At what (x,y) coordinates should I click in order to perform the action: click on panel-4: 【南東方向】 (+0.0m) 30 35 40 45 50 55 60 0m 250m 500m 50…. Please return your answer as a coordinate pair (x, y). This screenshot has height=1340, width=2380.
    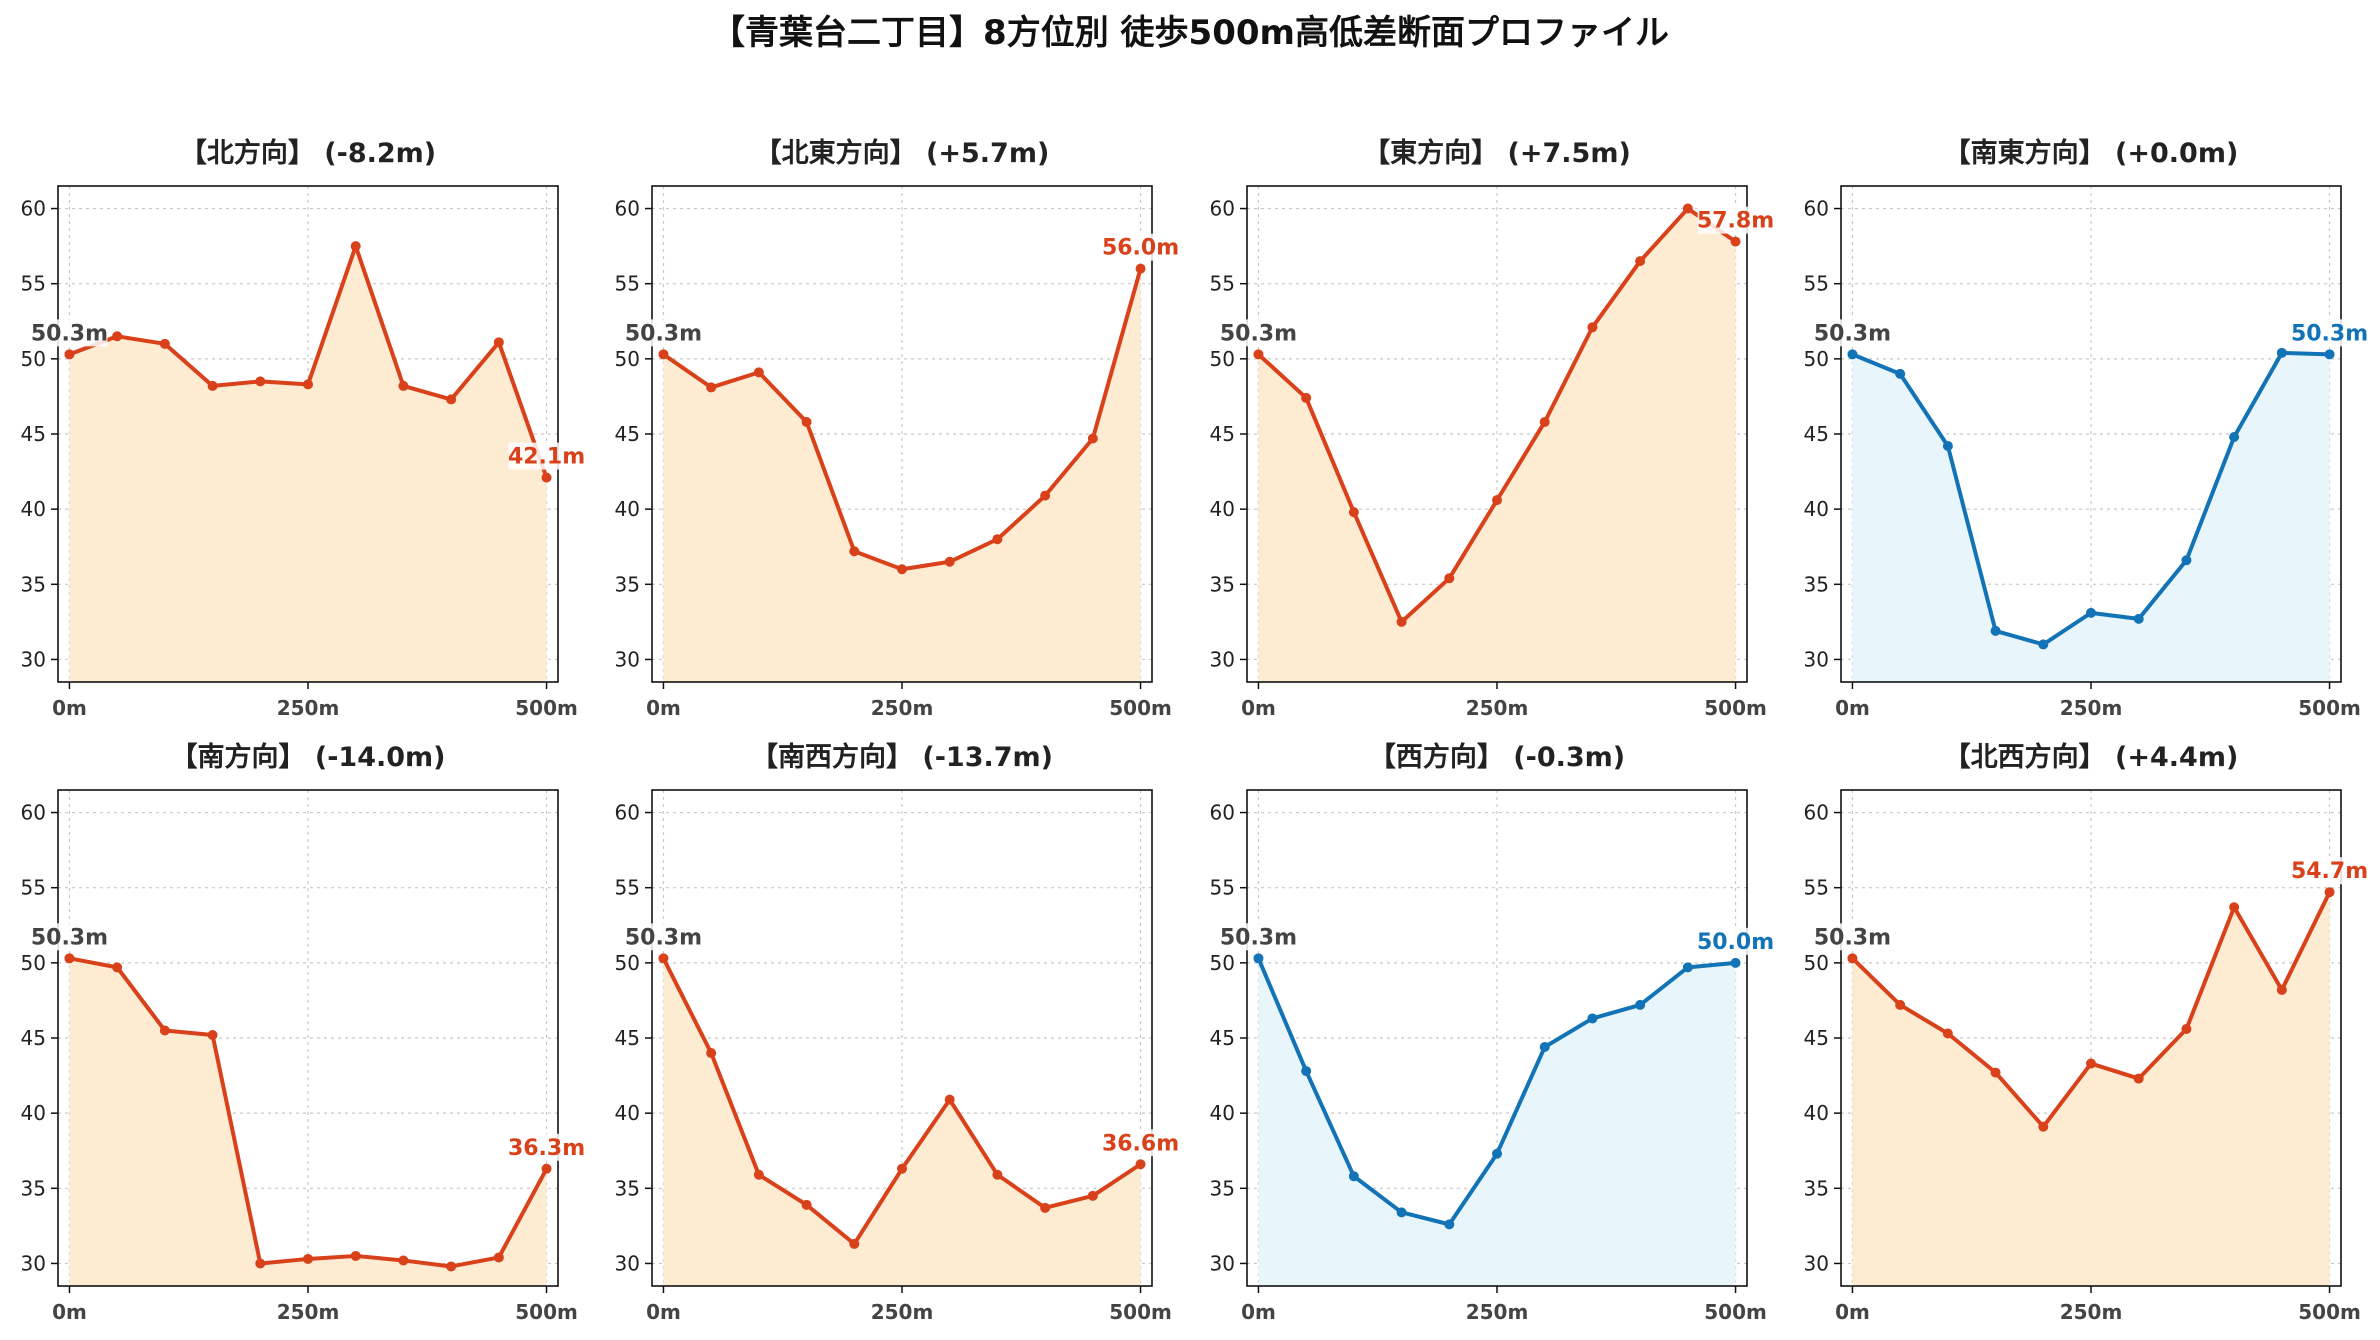
    Looking at the image, I should click on (2086, 428).